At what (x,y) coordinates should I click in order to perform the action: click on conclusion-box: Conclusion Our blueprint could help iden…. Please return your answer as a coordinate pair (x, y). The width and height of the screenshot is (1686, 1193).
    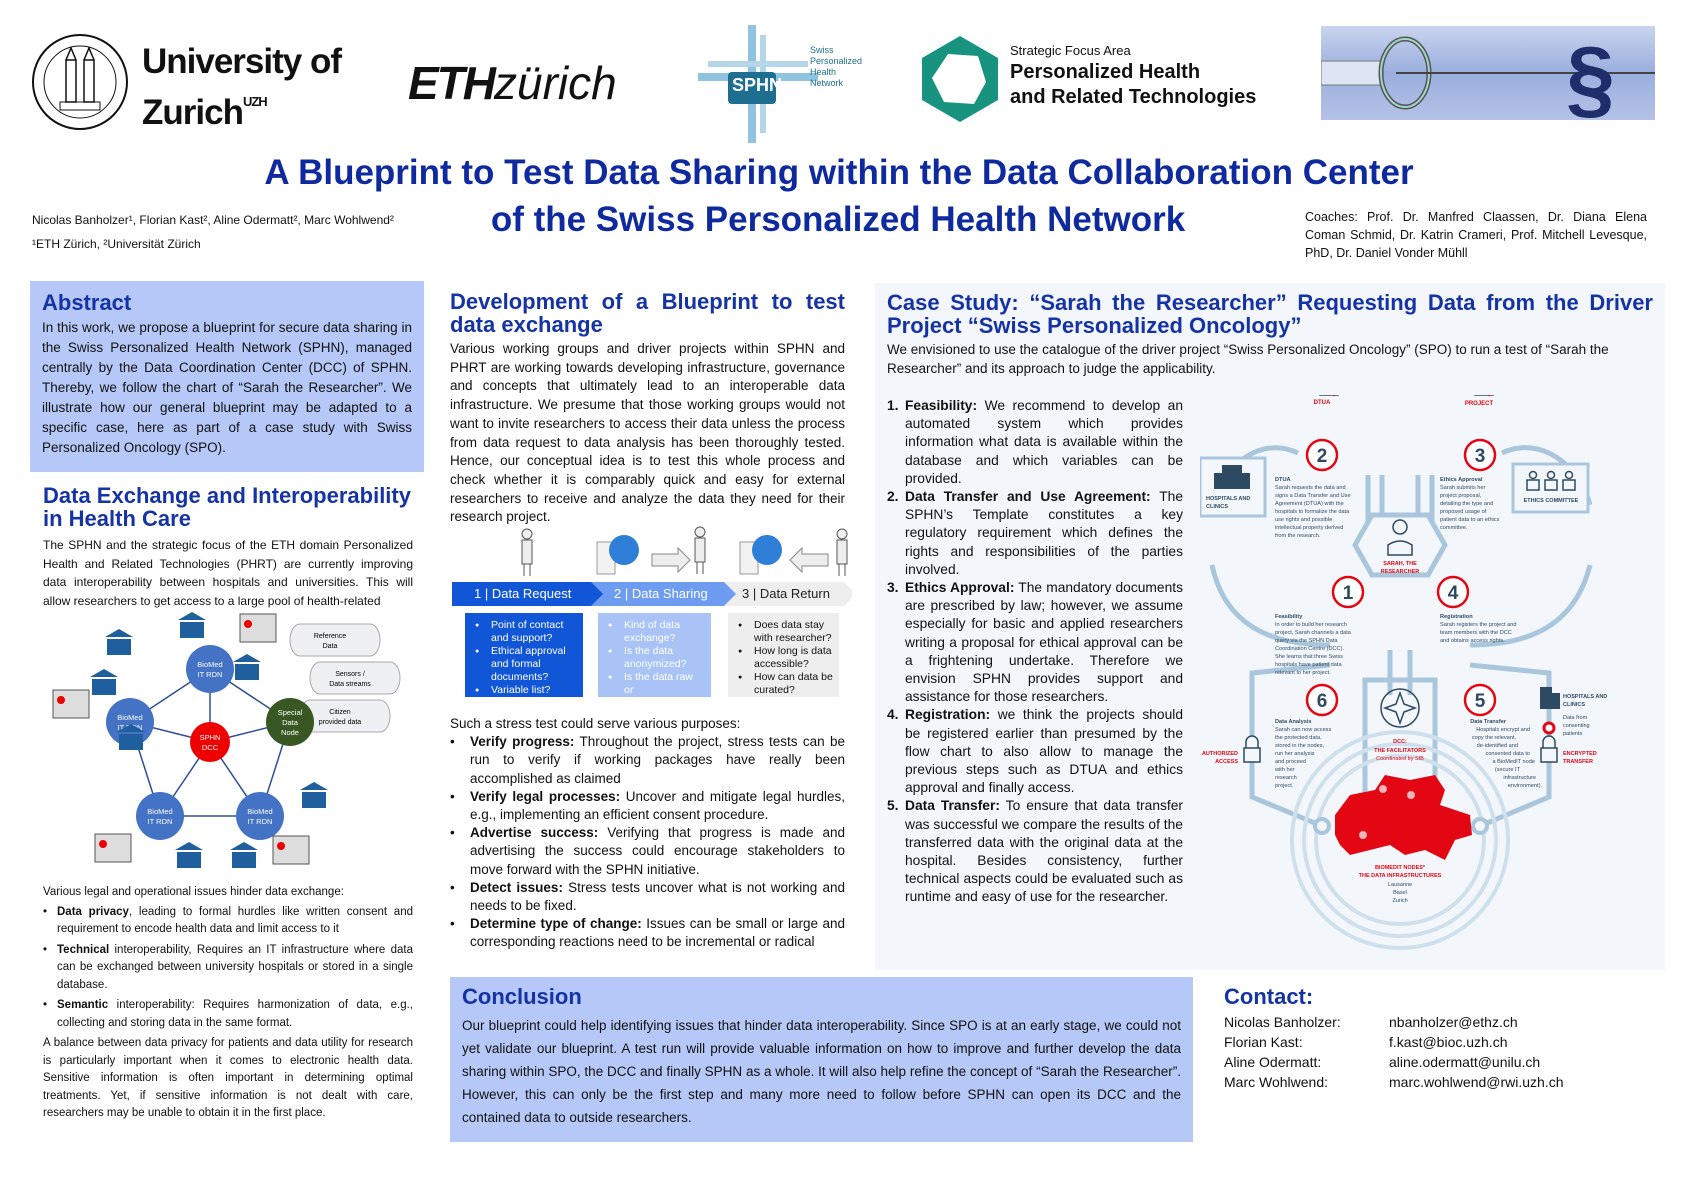
    Looking at the image, I should click on (821, 1059).